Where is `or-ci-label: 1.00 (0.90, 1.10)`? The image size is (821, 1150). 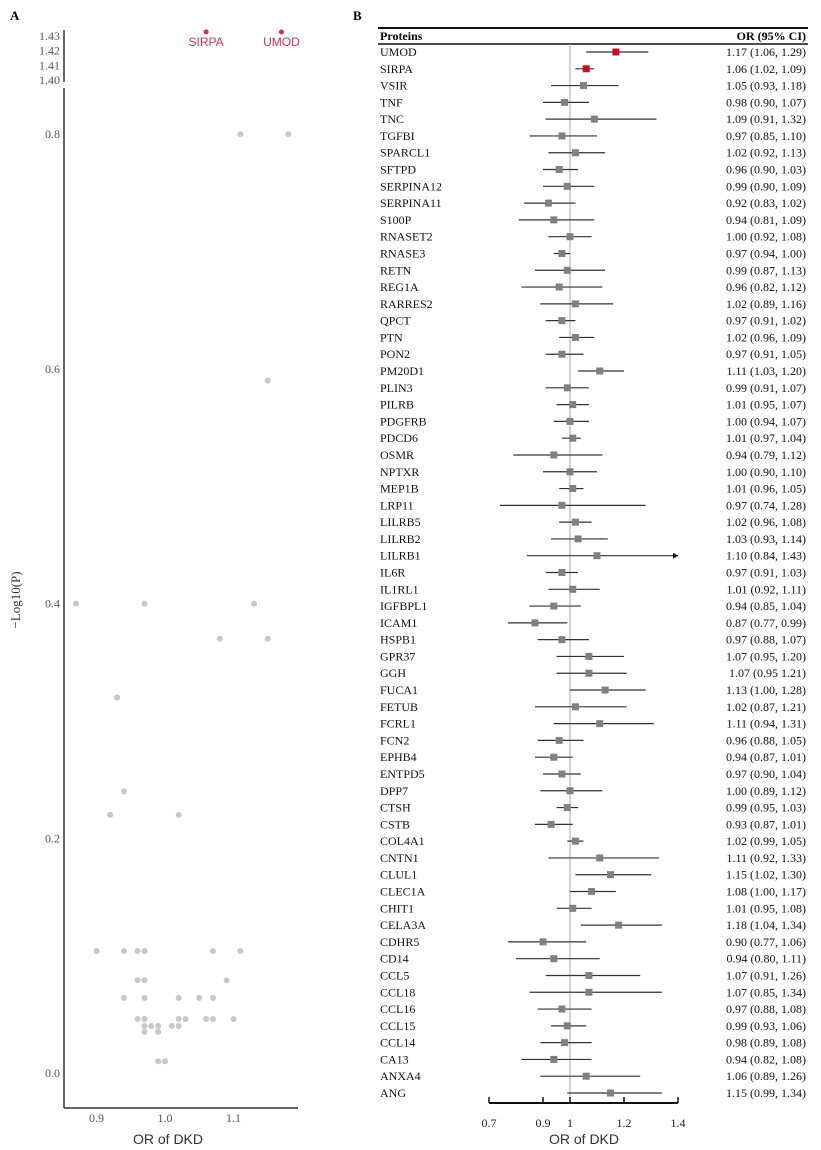
or-ci-label: 1.00 (0.90, 1.10) is located at coordinates (766, 472).